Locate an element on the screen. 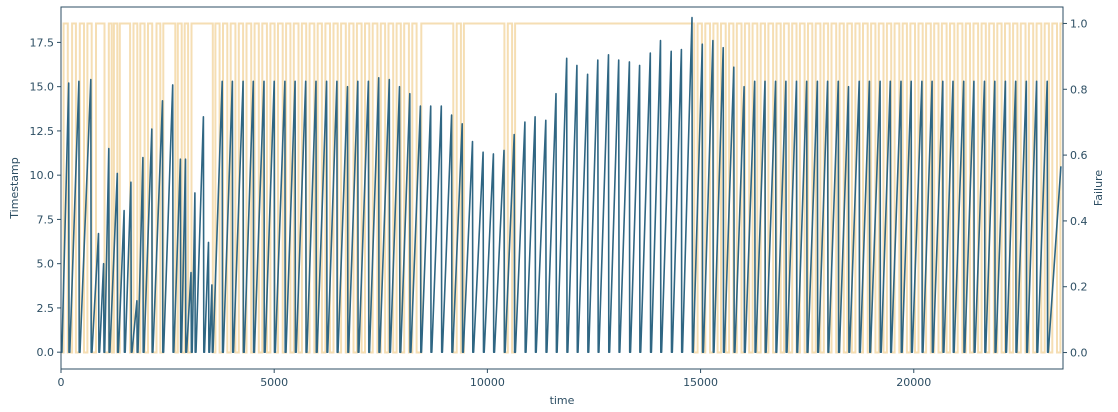  y-tick-label: 0.0 is located at coordinates (46, 352).